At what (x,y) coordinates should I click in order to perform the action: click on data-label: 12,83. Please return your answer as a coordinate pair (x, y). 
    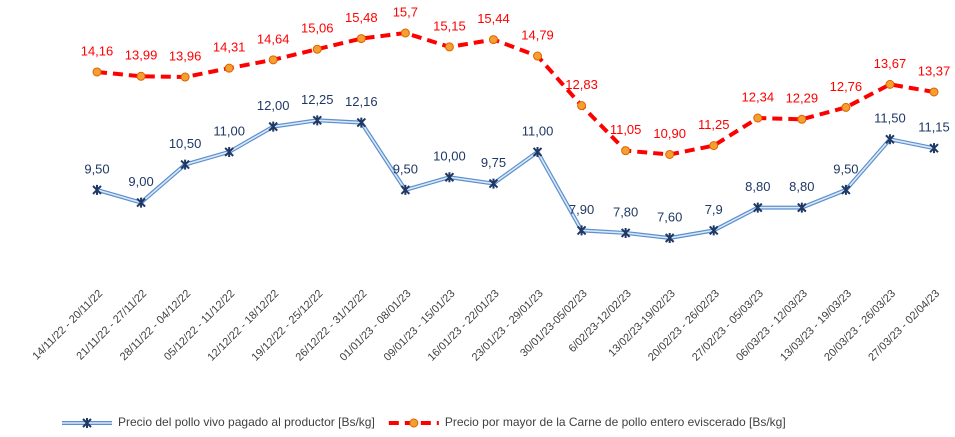
    Looking at the image, I should click on (581, 84).